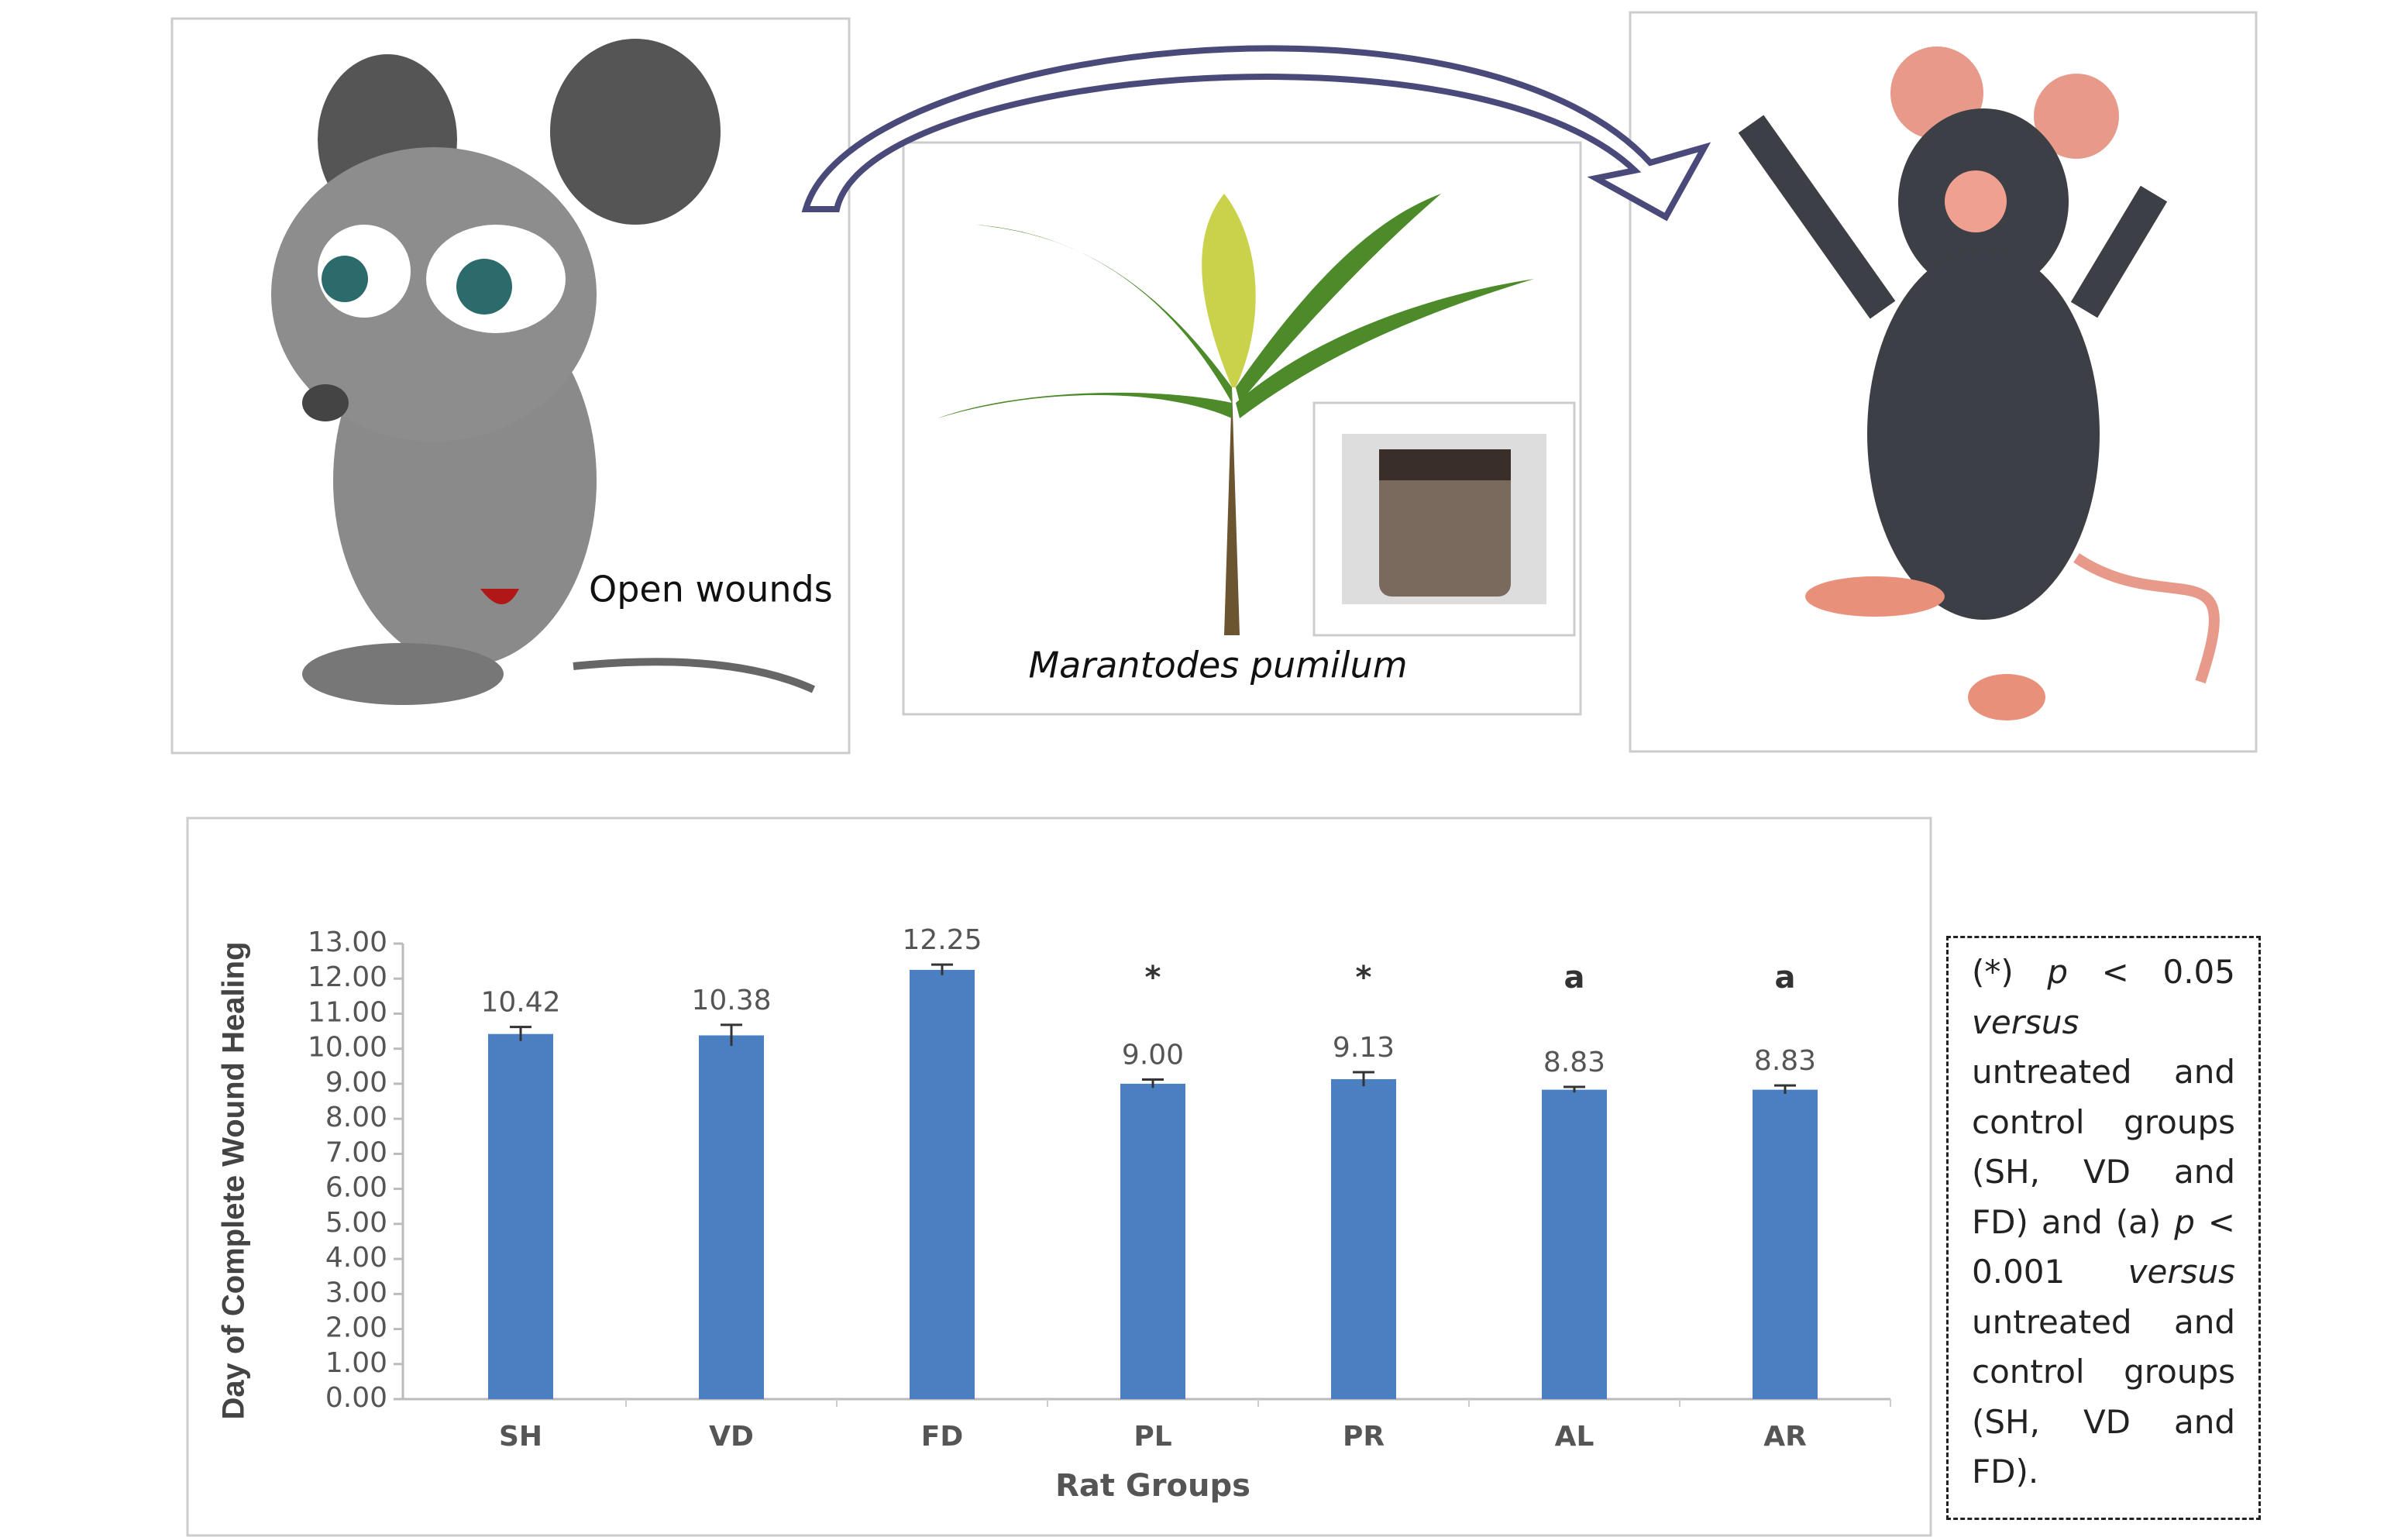  What do you see at coordinates (520, 1003) in the screenshot?
I see `value-label: 10.42` at bounding box center [520, 1003].